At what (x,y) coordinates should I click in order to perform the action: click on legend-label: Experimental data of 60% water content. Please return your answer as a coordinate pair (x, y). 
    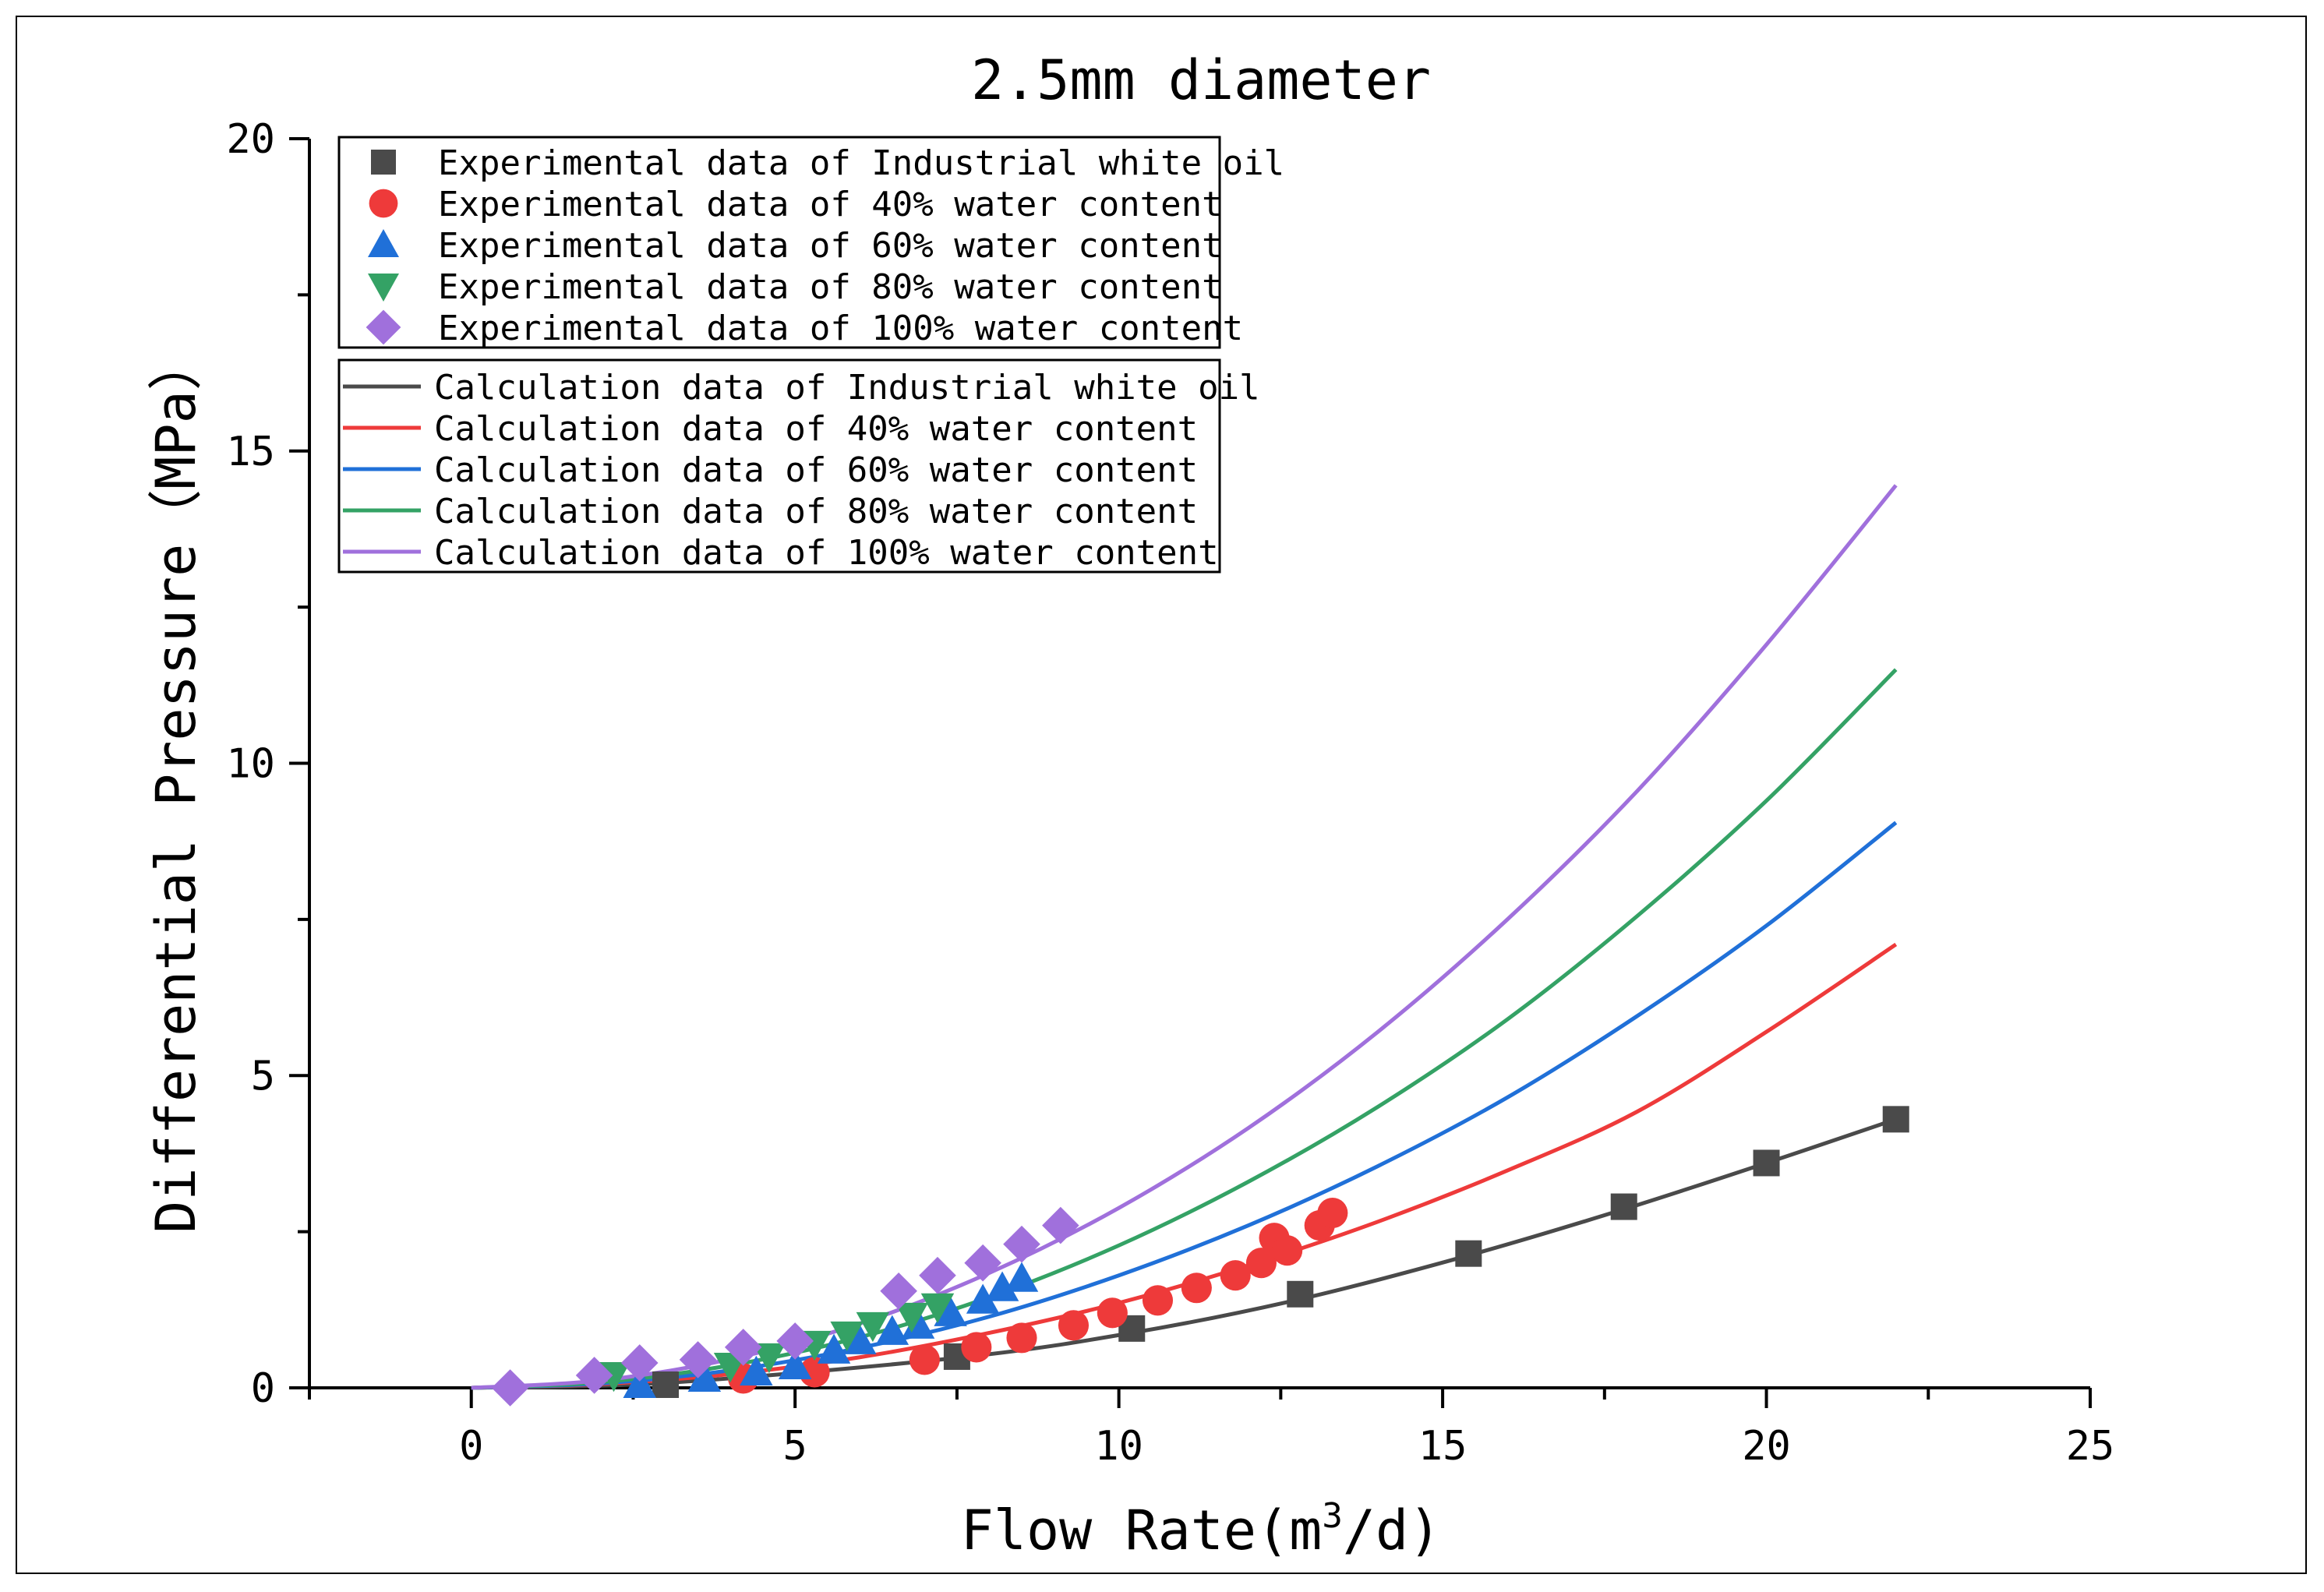
    Looking at the image, I should click on (830, 246).